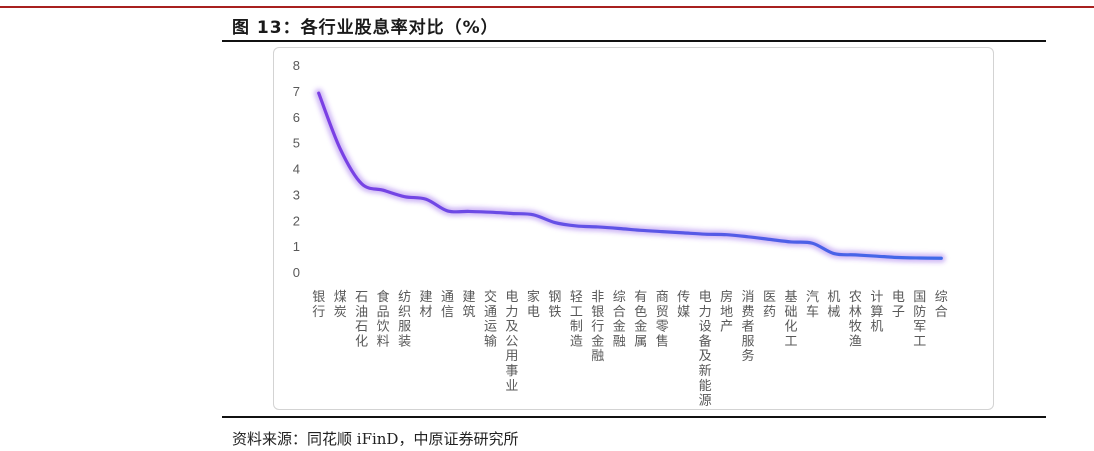 The width and height of the screenshot is (1094, 451). Describe the element at coordinates (426, 305) in the screenshot. I see `x-tick-label: 建材` at that location.